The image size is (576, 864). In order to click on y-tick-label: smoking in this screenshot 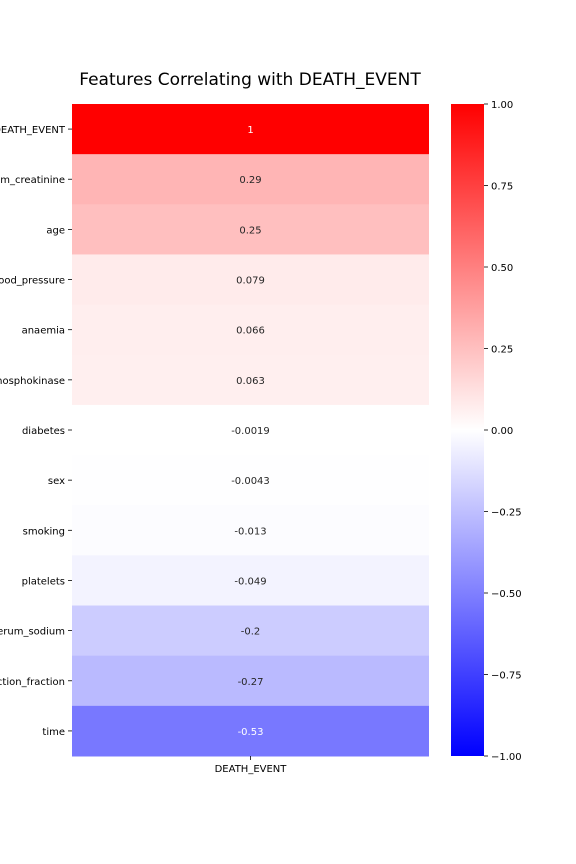, I will do `click(44, 531)`.